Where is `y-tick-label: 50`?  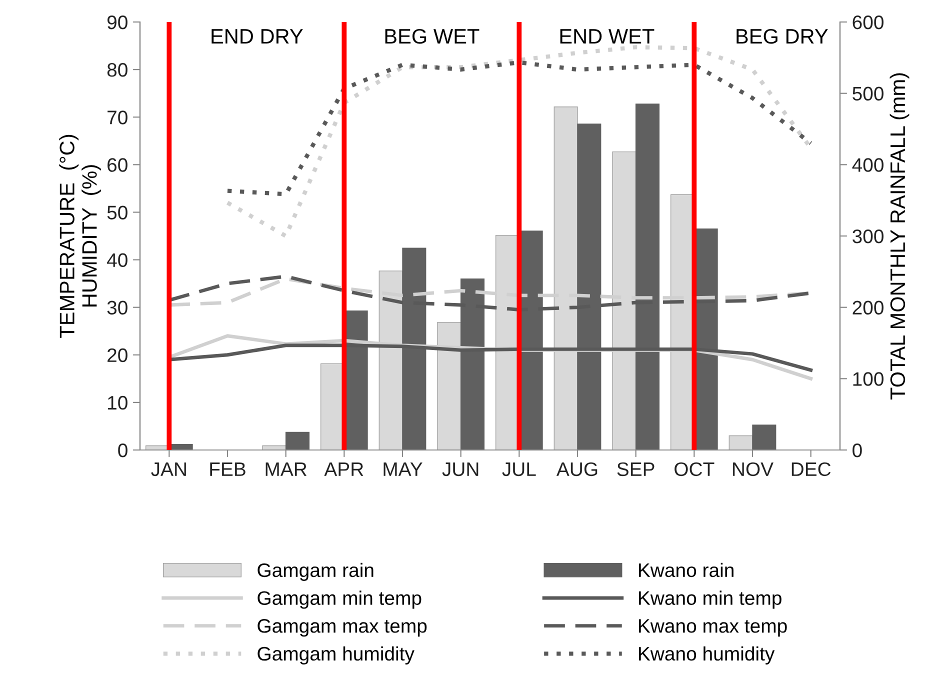
y-tick-label: 50 is located at coordinates (117, 213).